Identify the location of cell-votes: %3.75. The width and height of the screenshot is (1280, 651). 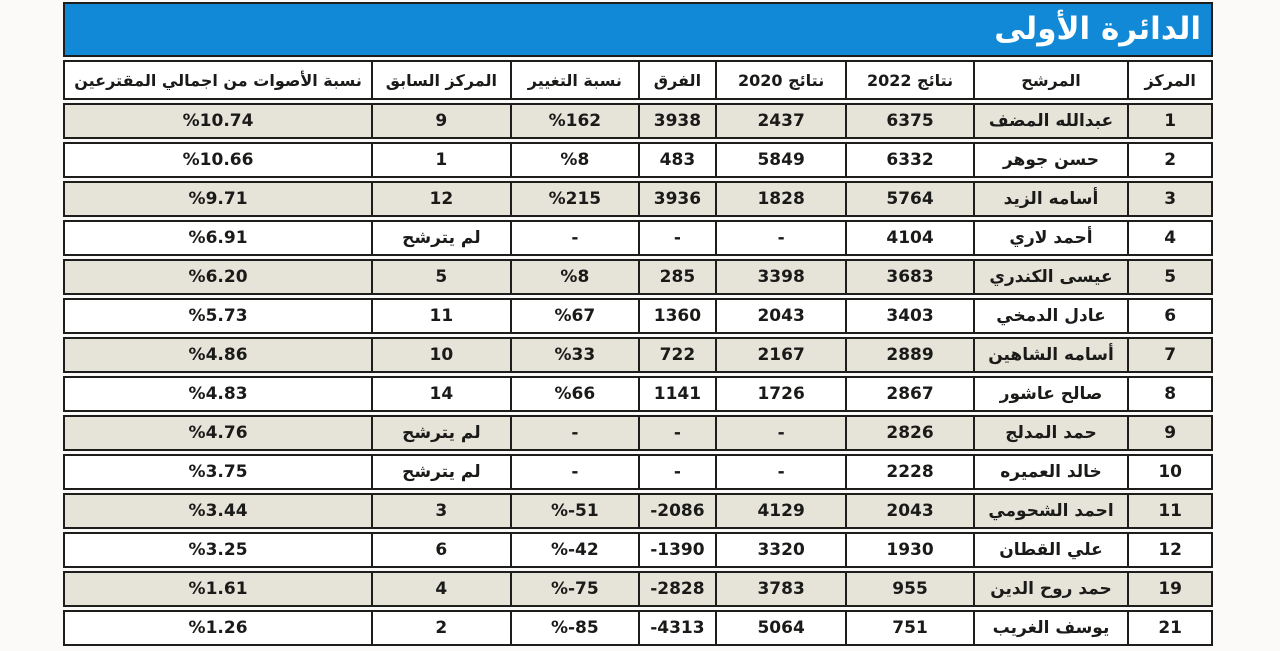
(218, 472).